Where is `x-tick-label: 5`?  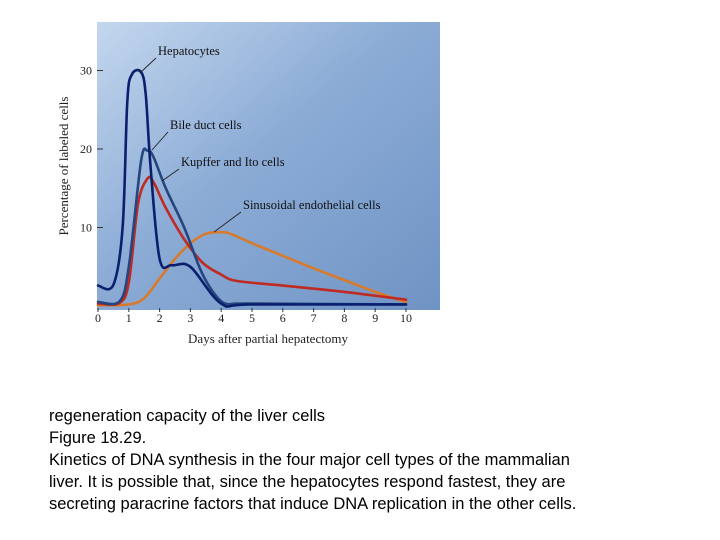 x-tick-label: 5 is located at coordinates (252, 318).